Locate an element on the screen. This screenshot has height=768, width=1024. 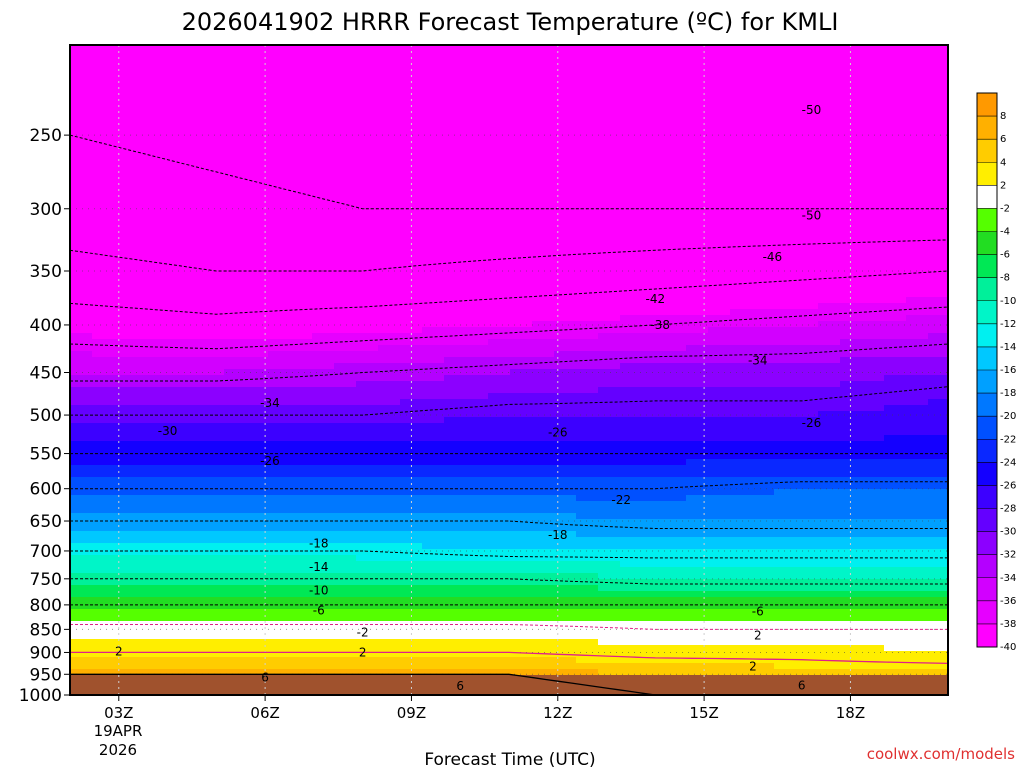
colorbar-label: 8 is located at coordinates (1003, 116).